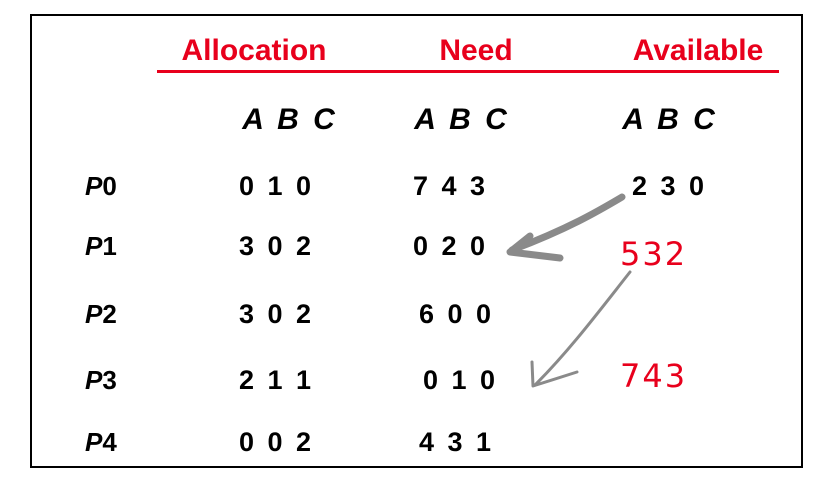  Describe the element at coordinates (254, 50) in the screenshot. I see `header-allocation: Allocation` at that location.